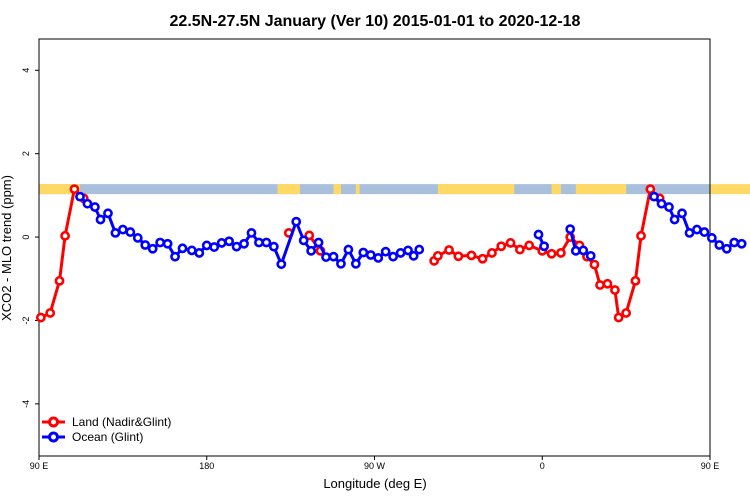  I want to click on x-tick-label: 0, so click(542, 466).